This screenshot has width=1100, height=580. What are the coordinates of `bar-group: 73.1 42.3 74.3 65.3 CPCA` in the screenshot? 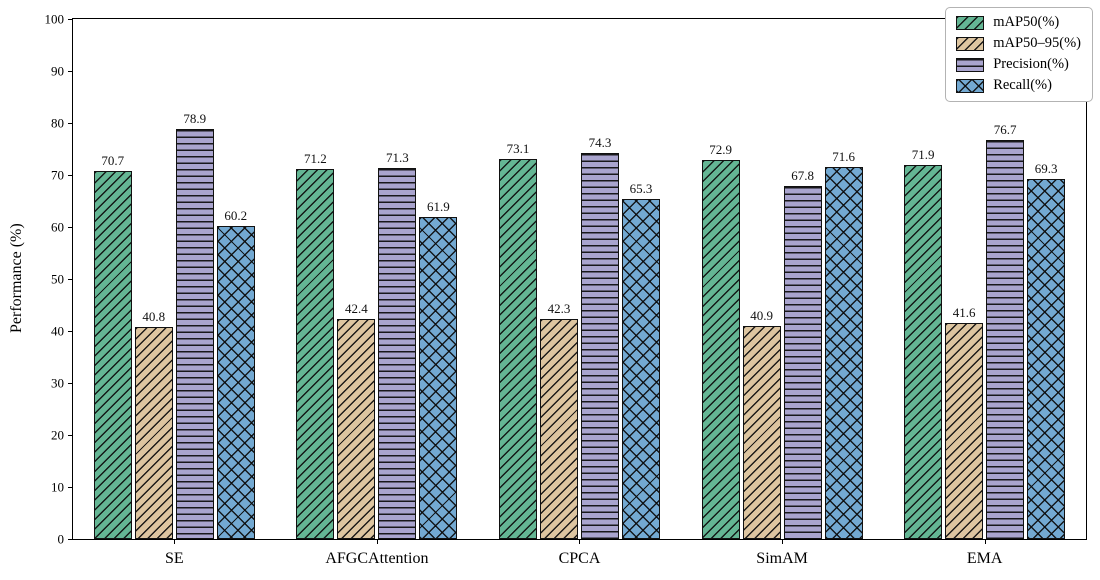 It's located at (579, 293).